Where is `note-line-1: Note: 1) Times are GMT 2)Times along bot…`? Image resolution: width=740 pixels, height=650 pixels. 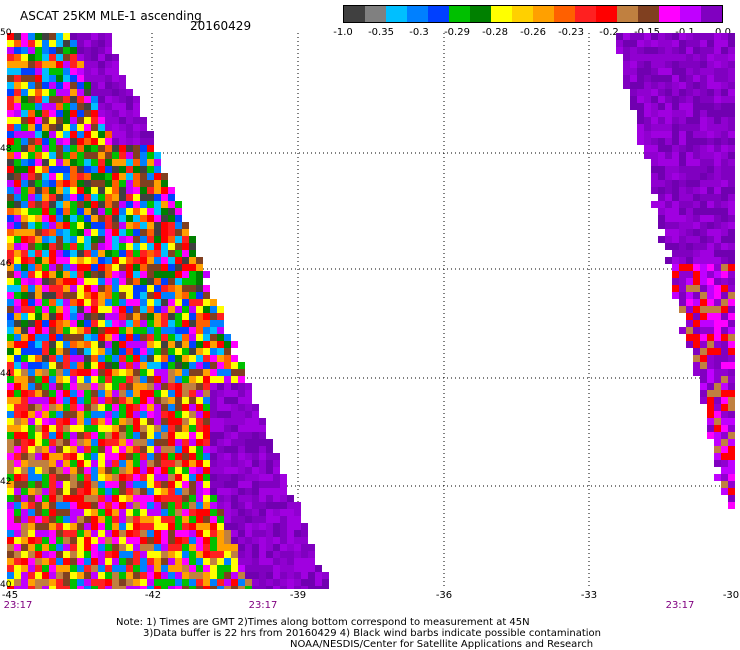 note-line-1: Note: 1) Times are GMT 2)Times along bot… is located at coordinates (323, 622).